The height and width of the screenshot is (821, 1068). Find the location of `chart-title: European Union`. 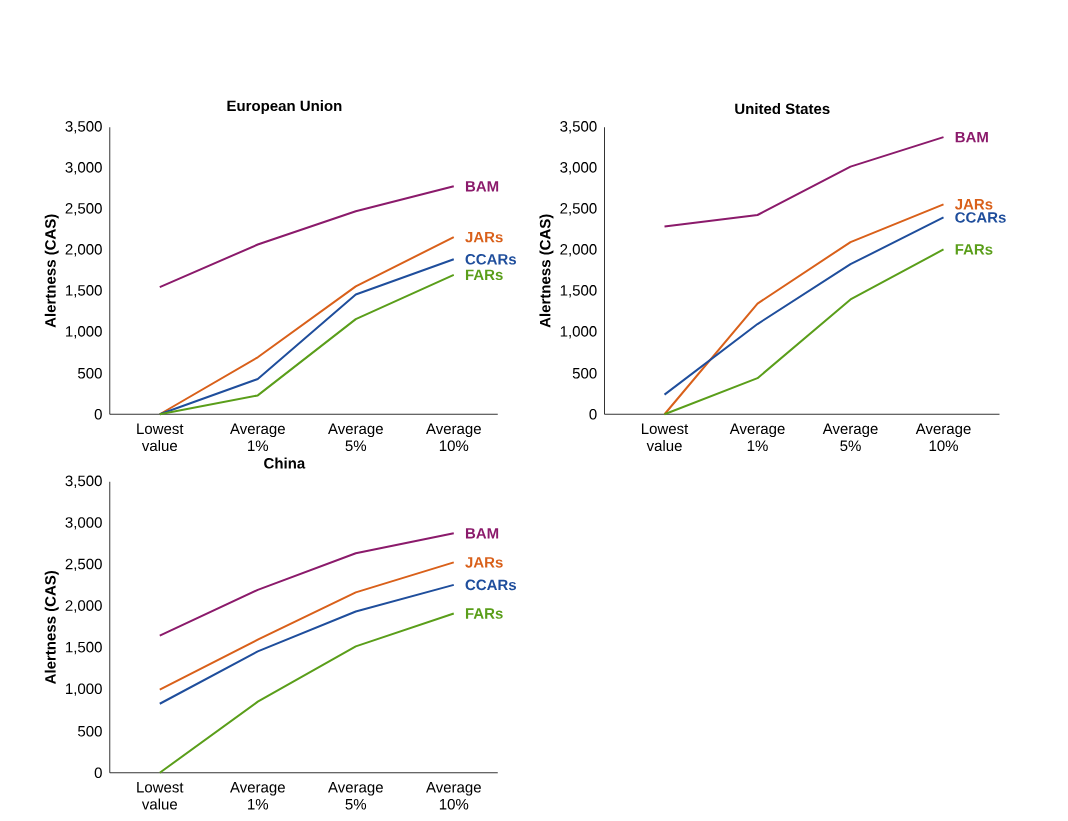

chart-title: European Union is located at coordinates (284, 107).